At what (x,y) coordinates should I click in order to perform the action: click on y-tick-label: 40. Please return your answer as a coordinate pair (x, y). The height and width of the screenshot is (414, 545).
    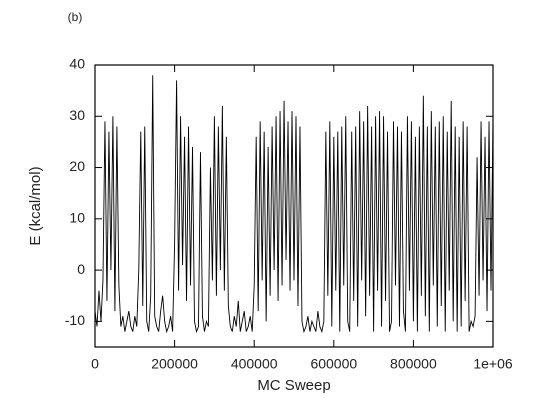
    Looking at the image, I should click on (77, 64).